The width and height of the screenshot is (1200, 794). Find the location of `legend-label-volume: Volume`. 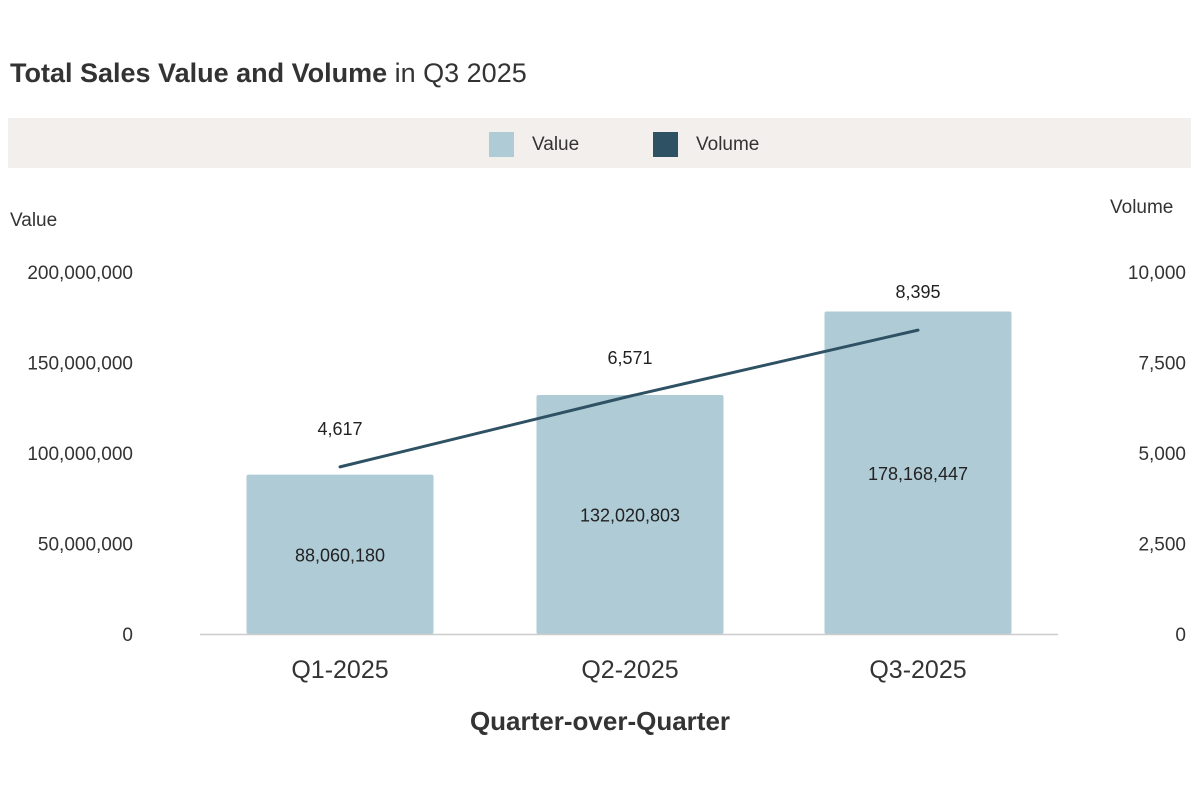

legend-label-volume: Volume is located at coordinates (728, 144).